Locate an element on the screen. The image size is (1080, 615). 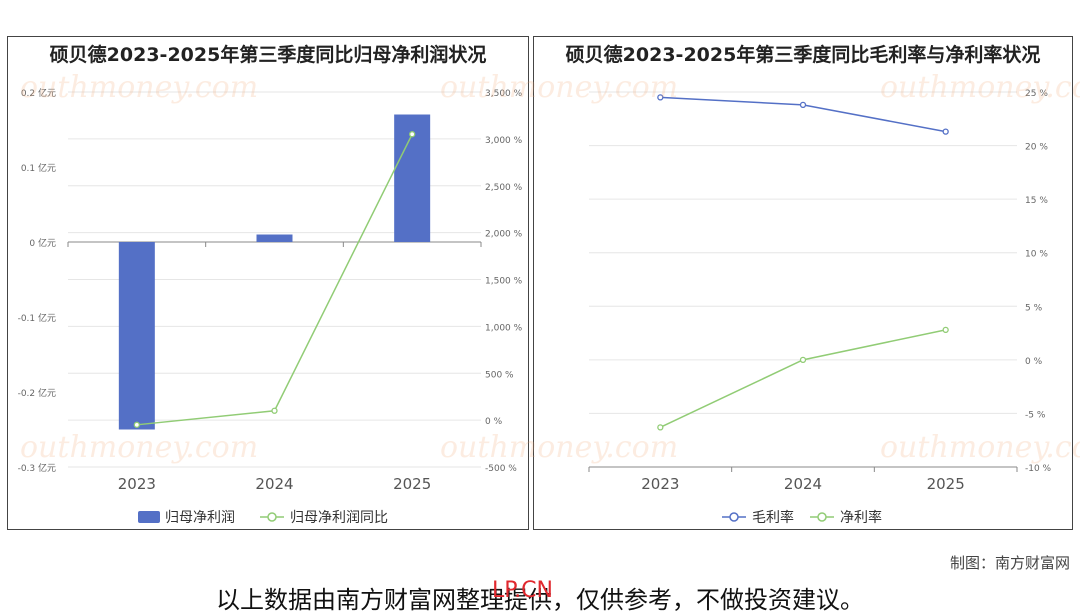
y-right-tick-label: 500 % is located at coordinates (499, 375).